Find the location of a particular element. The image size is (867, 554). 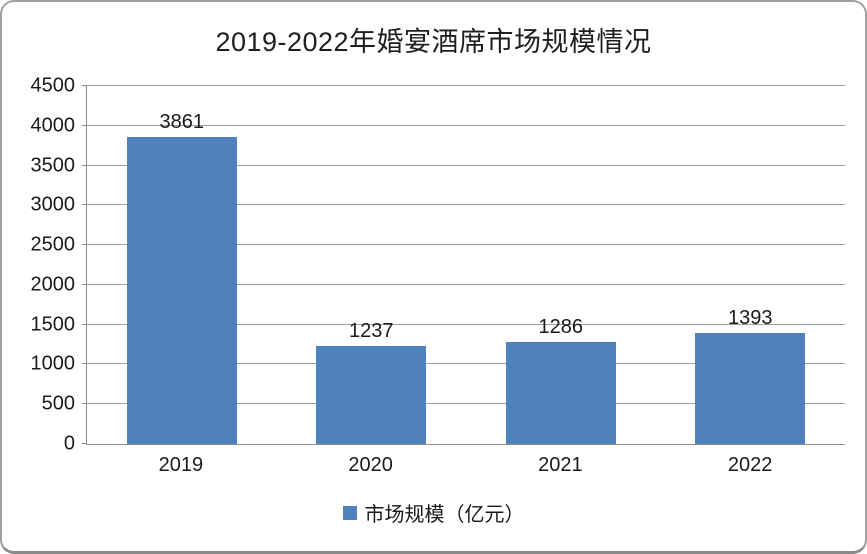

chart-title: 2019-2022年婚宴酒席市场规模情况 is located at coordinates (433, 42).